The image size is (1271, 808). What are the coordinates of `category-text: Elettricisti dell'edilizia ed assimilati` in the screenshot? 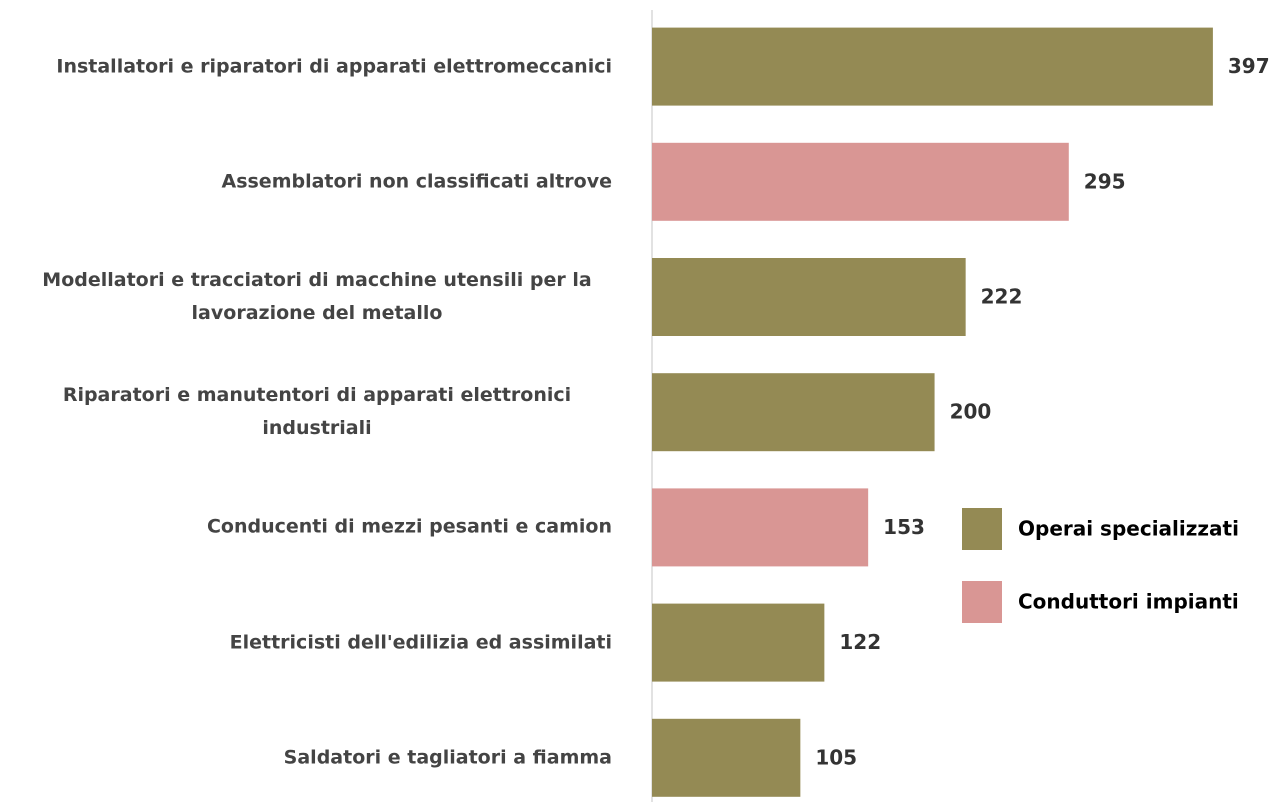 It's located at (420, 642).